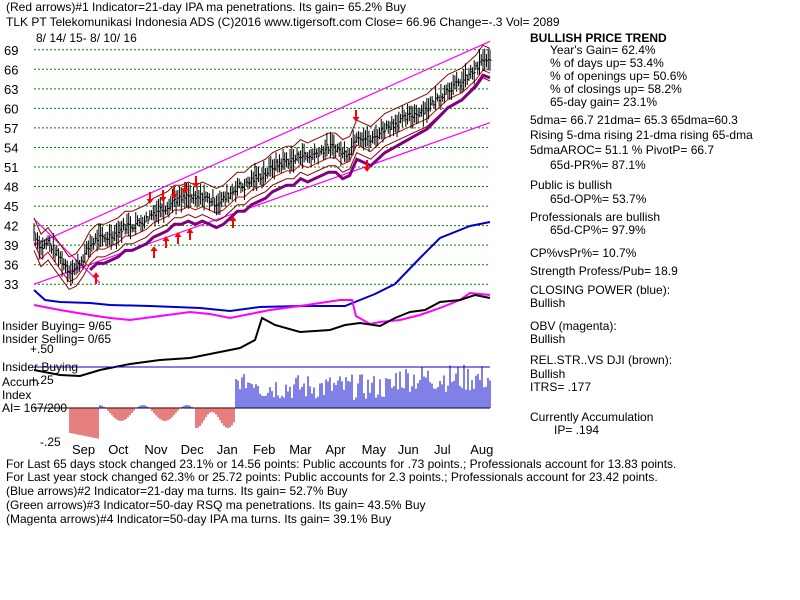 This screenshot has width=800, height=600. I want to click on date-range: 8/ 14/ 15- 8/ 10/ 16, so click(86, 38).